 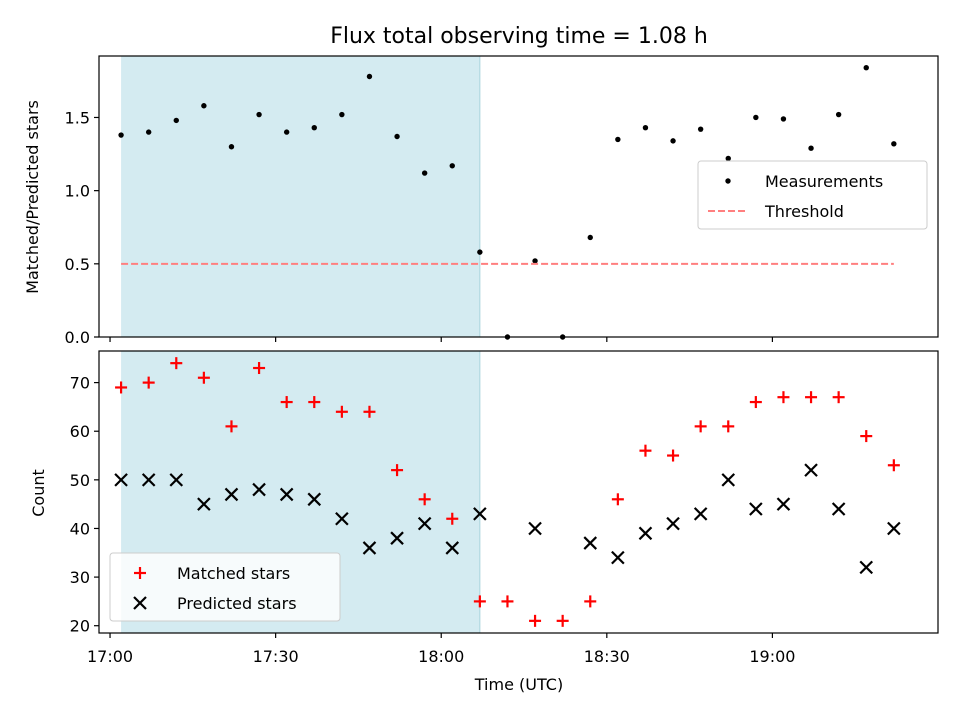 What do you see at coordinates (80, 431) in the screenshot?
I see `bottom-y-tick-label: 60` at bounding box center [80, 431].